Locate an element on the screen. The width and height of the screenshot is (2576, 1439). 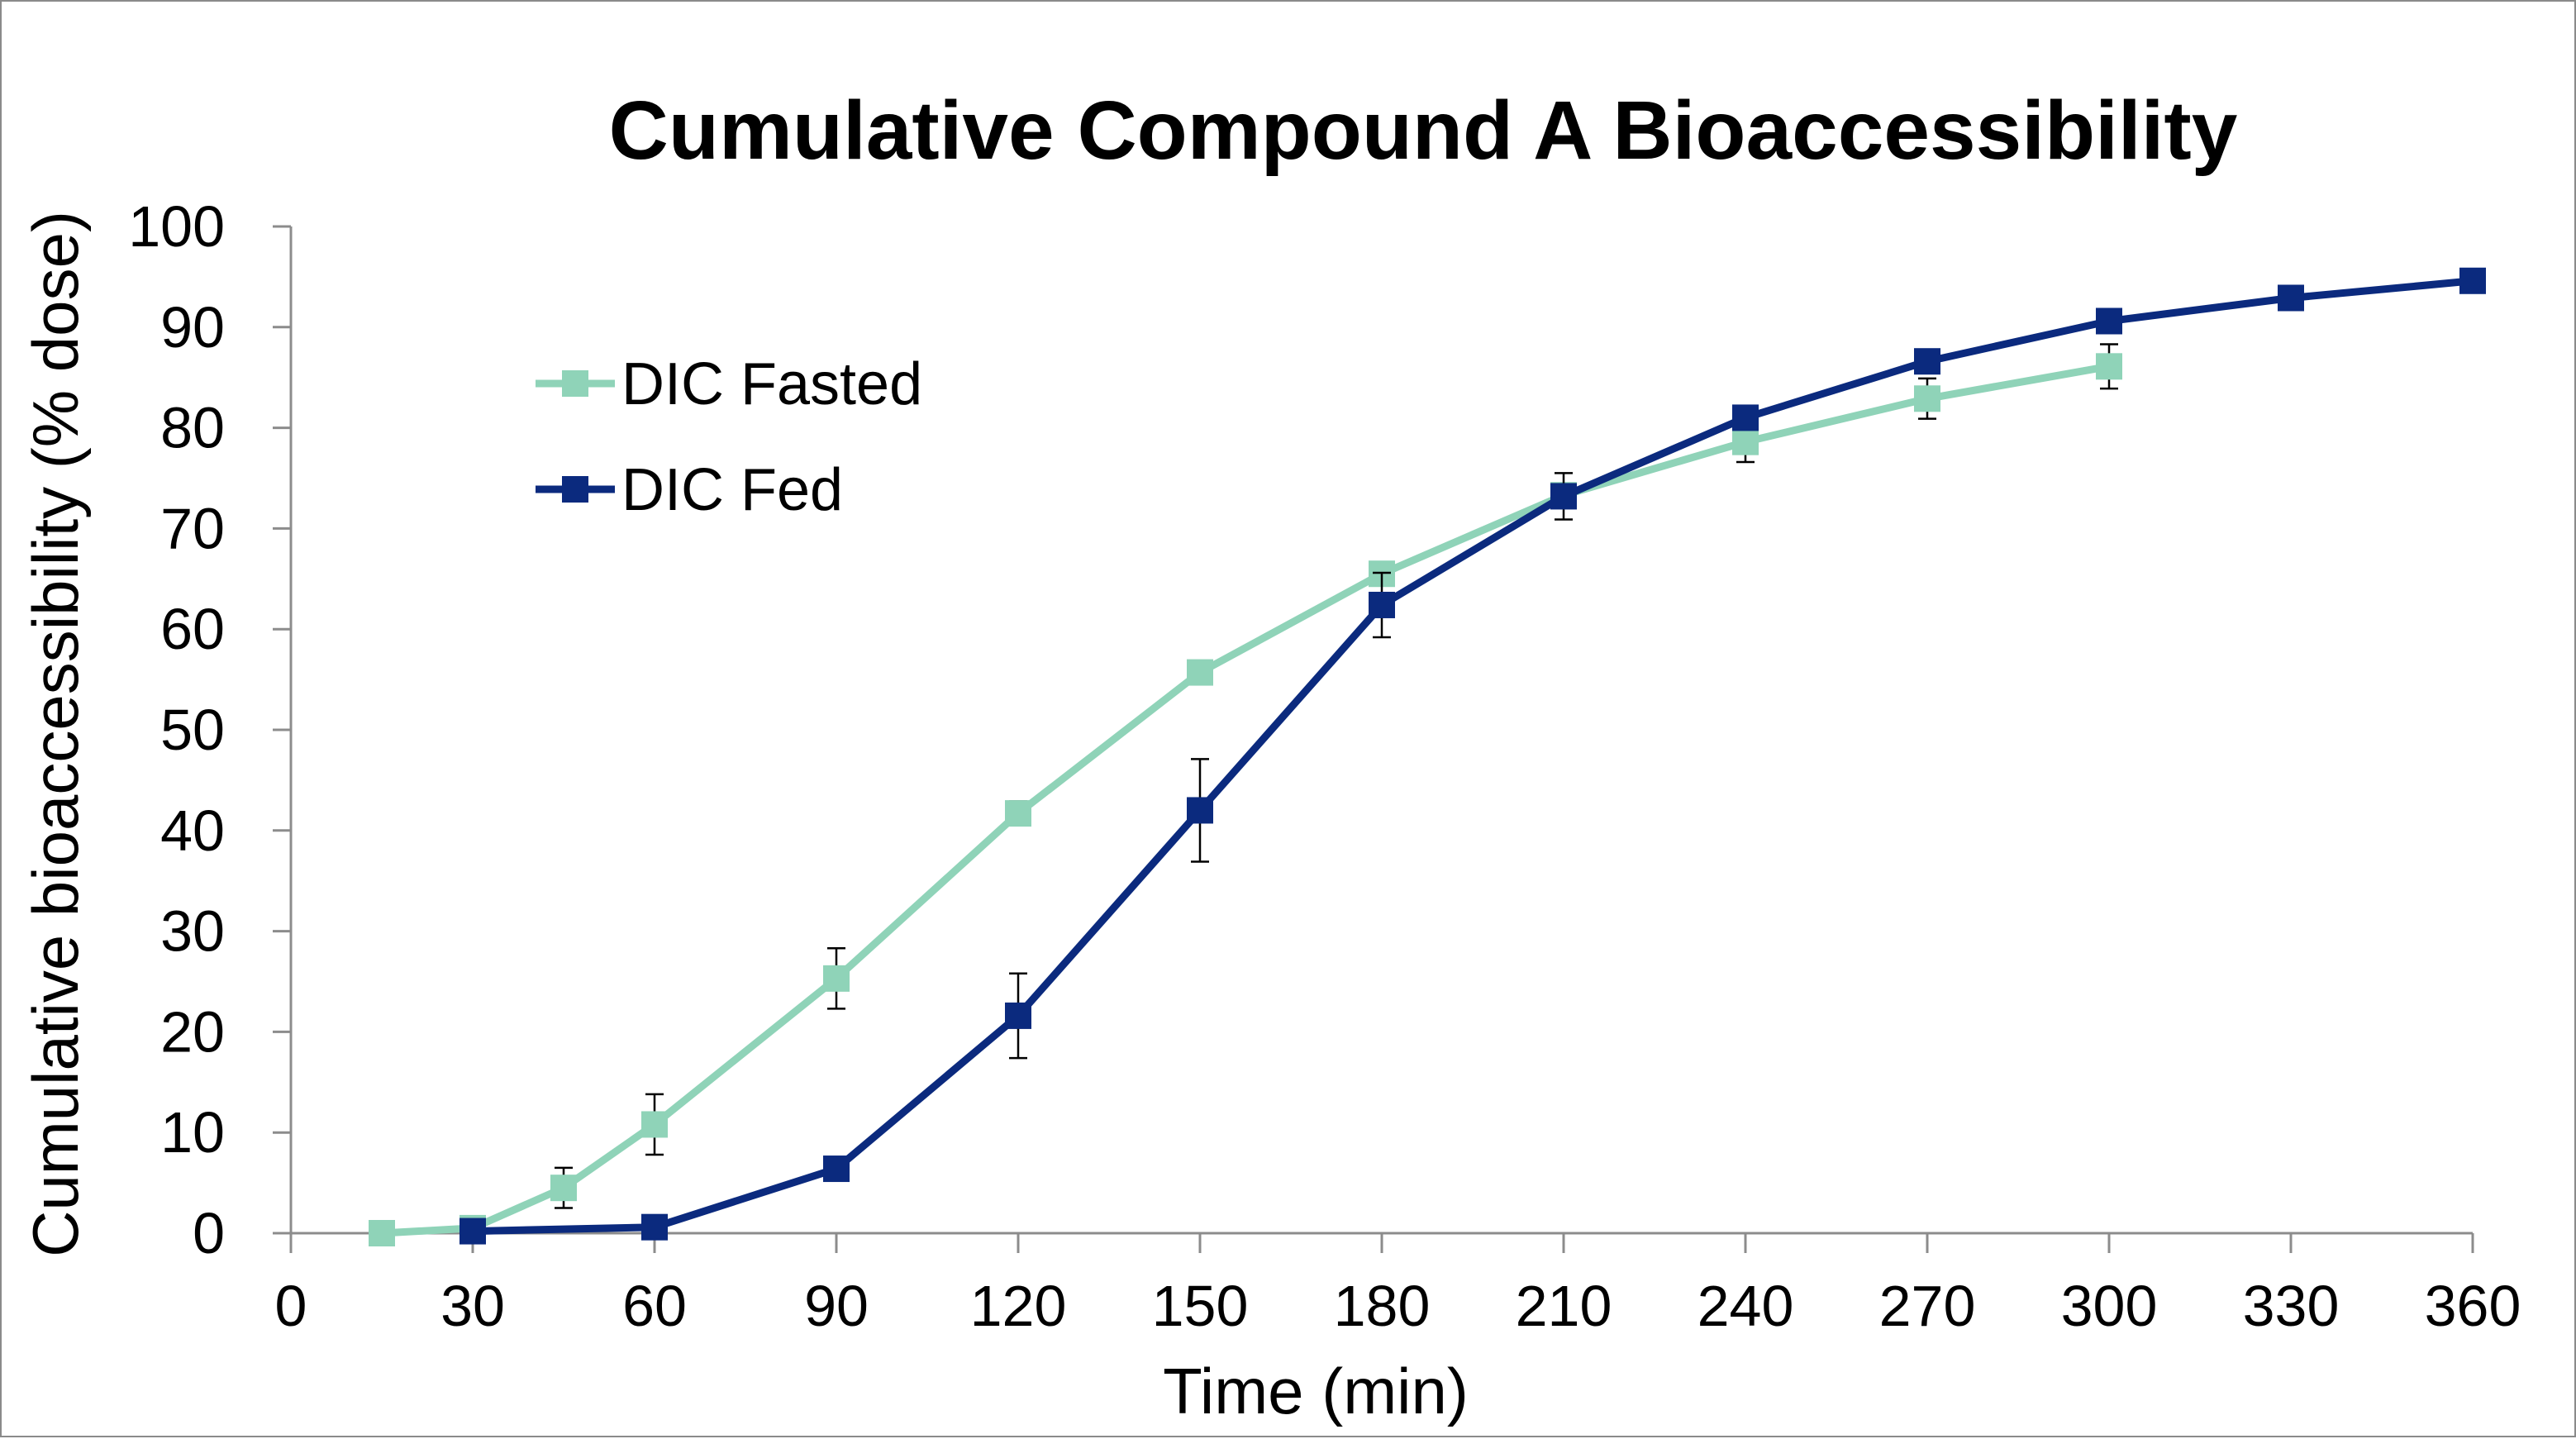
chart-title: Cumulative Compound A Bioaccessibility is located at coordinates (1424, 130).